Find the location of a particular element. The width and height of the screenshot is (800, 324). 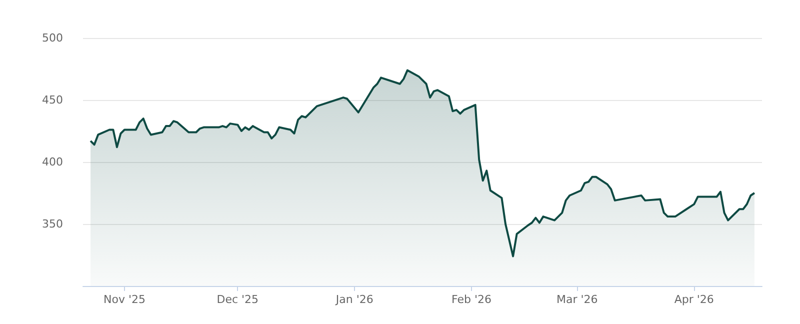

x-tick-label: Apr '26 is located at coordinates (694, 299).